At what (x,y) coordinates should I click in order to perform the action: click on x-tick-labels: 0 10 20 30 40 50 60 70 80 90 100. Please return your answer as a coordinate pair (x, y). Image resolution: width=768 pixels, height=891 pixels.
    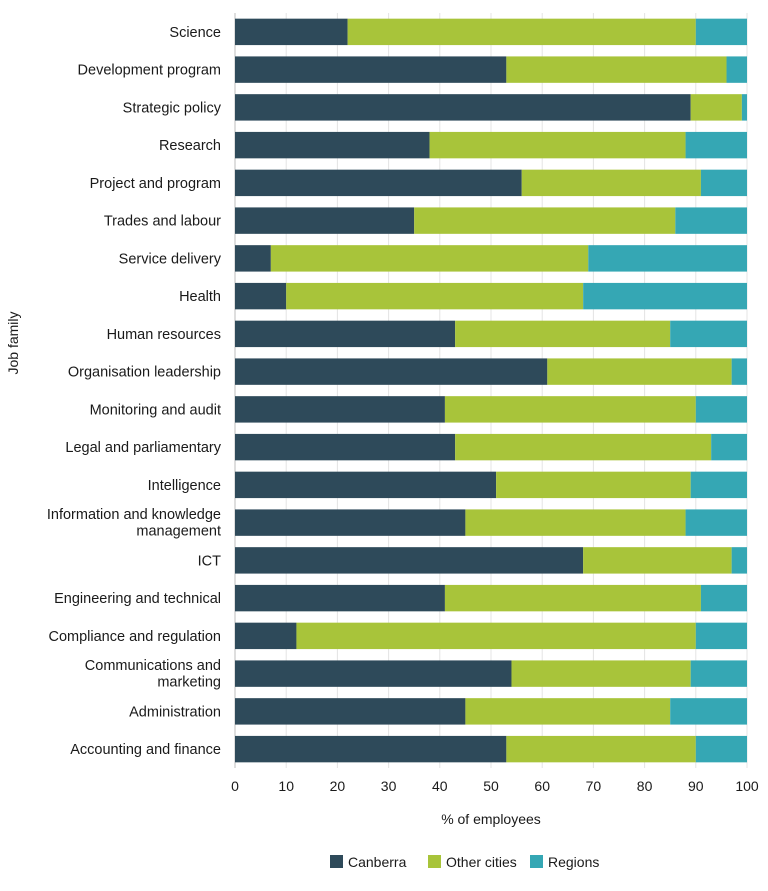
    Looking at the image, I should click on (495, 786).